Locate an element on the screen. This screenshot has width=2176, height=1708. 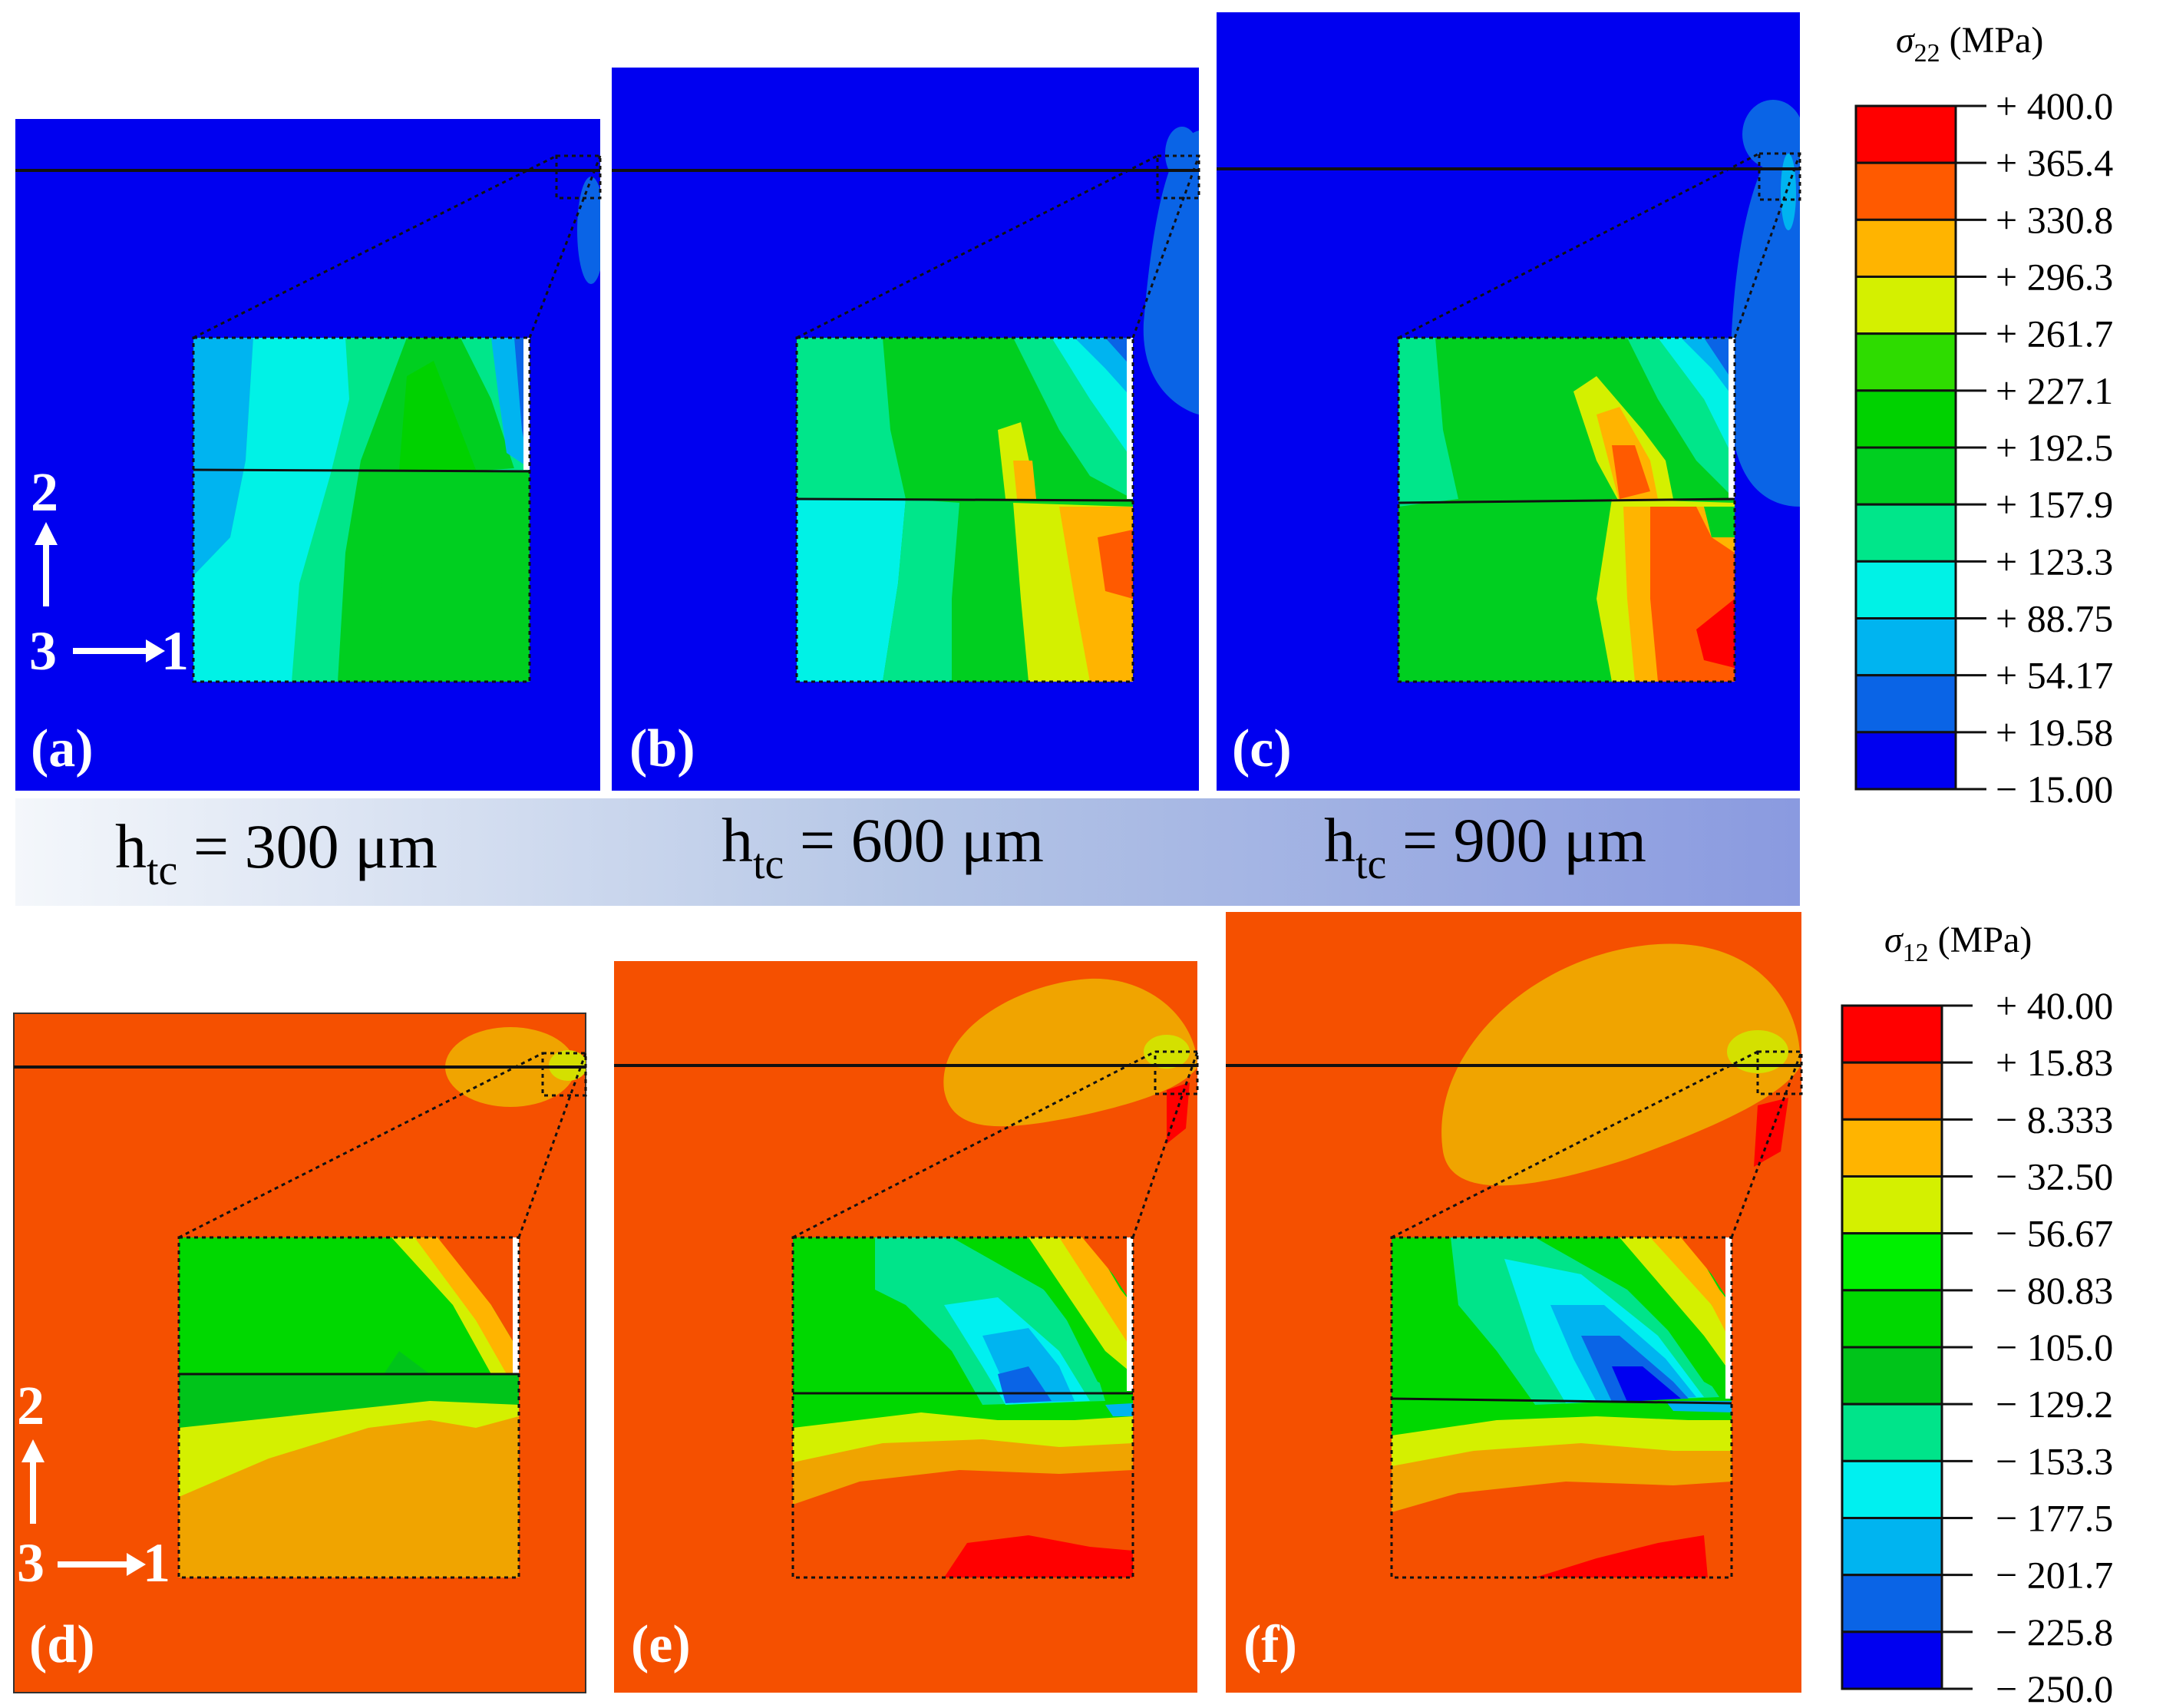
panel-d-label: (d) is located at coordinates (62, 1644).